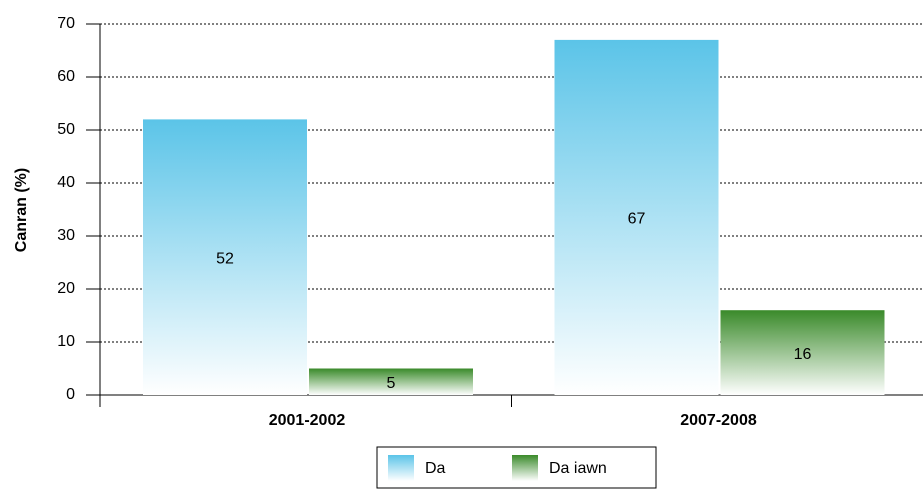 This screenshot has width=923, height=489. What do you see at coordinates (66, 288) in the screenshot?
I see `y-tick-label: 20` at bounding box center [66, 288].